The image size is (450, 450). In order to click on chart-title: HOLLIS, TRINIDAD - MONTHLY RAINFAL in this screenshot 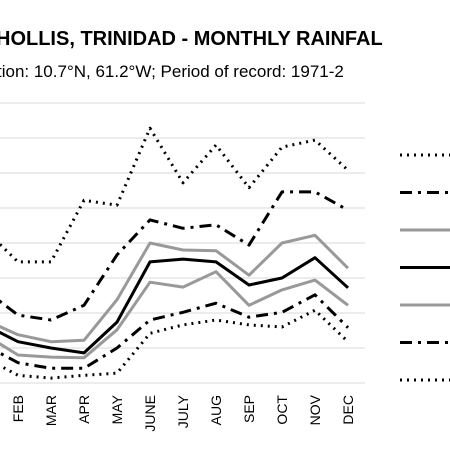, I will do `click(191, 39)`.